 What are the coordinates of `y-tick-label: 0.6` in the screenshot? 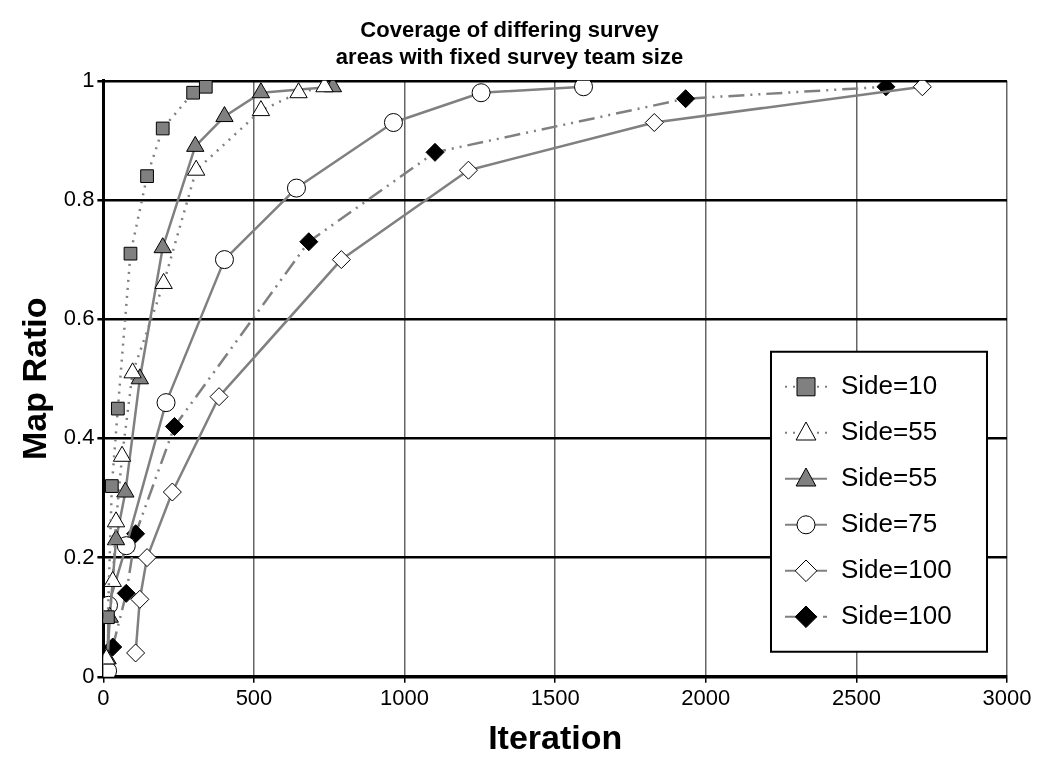 It's located at (79, 318).